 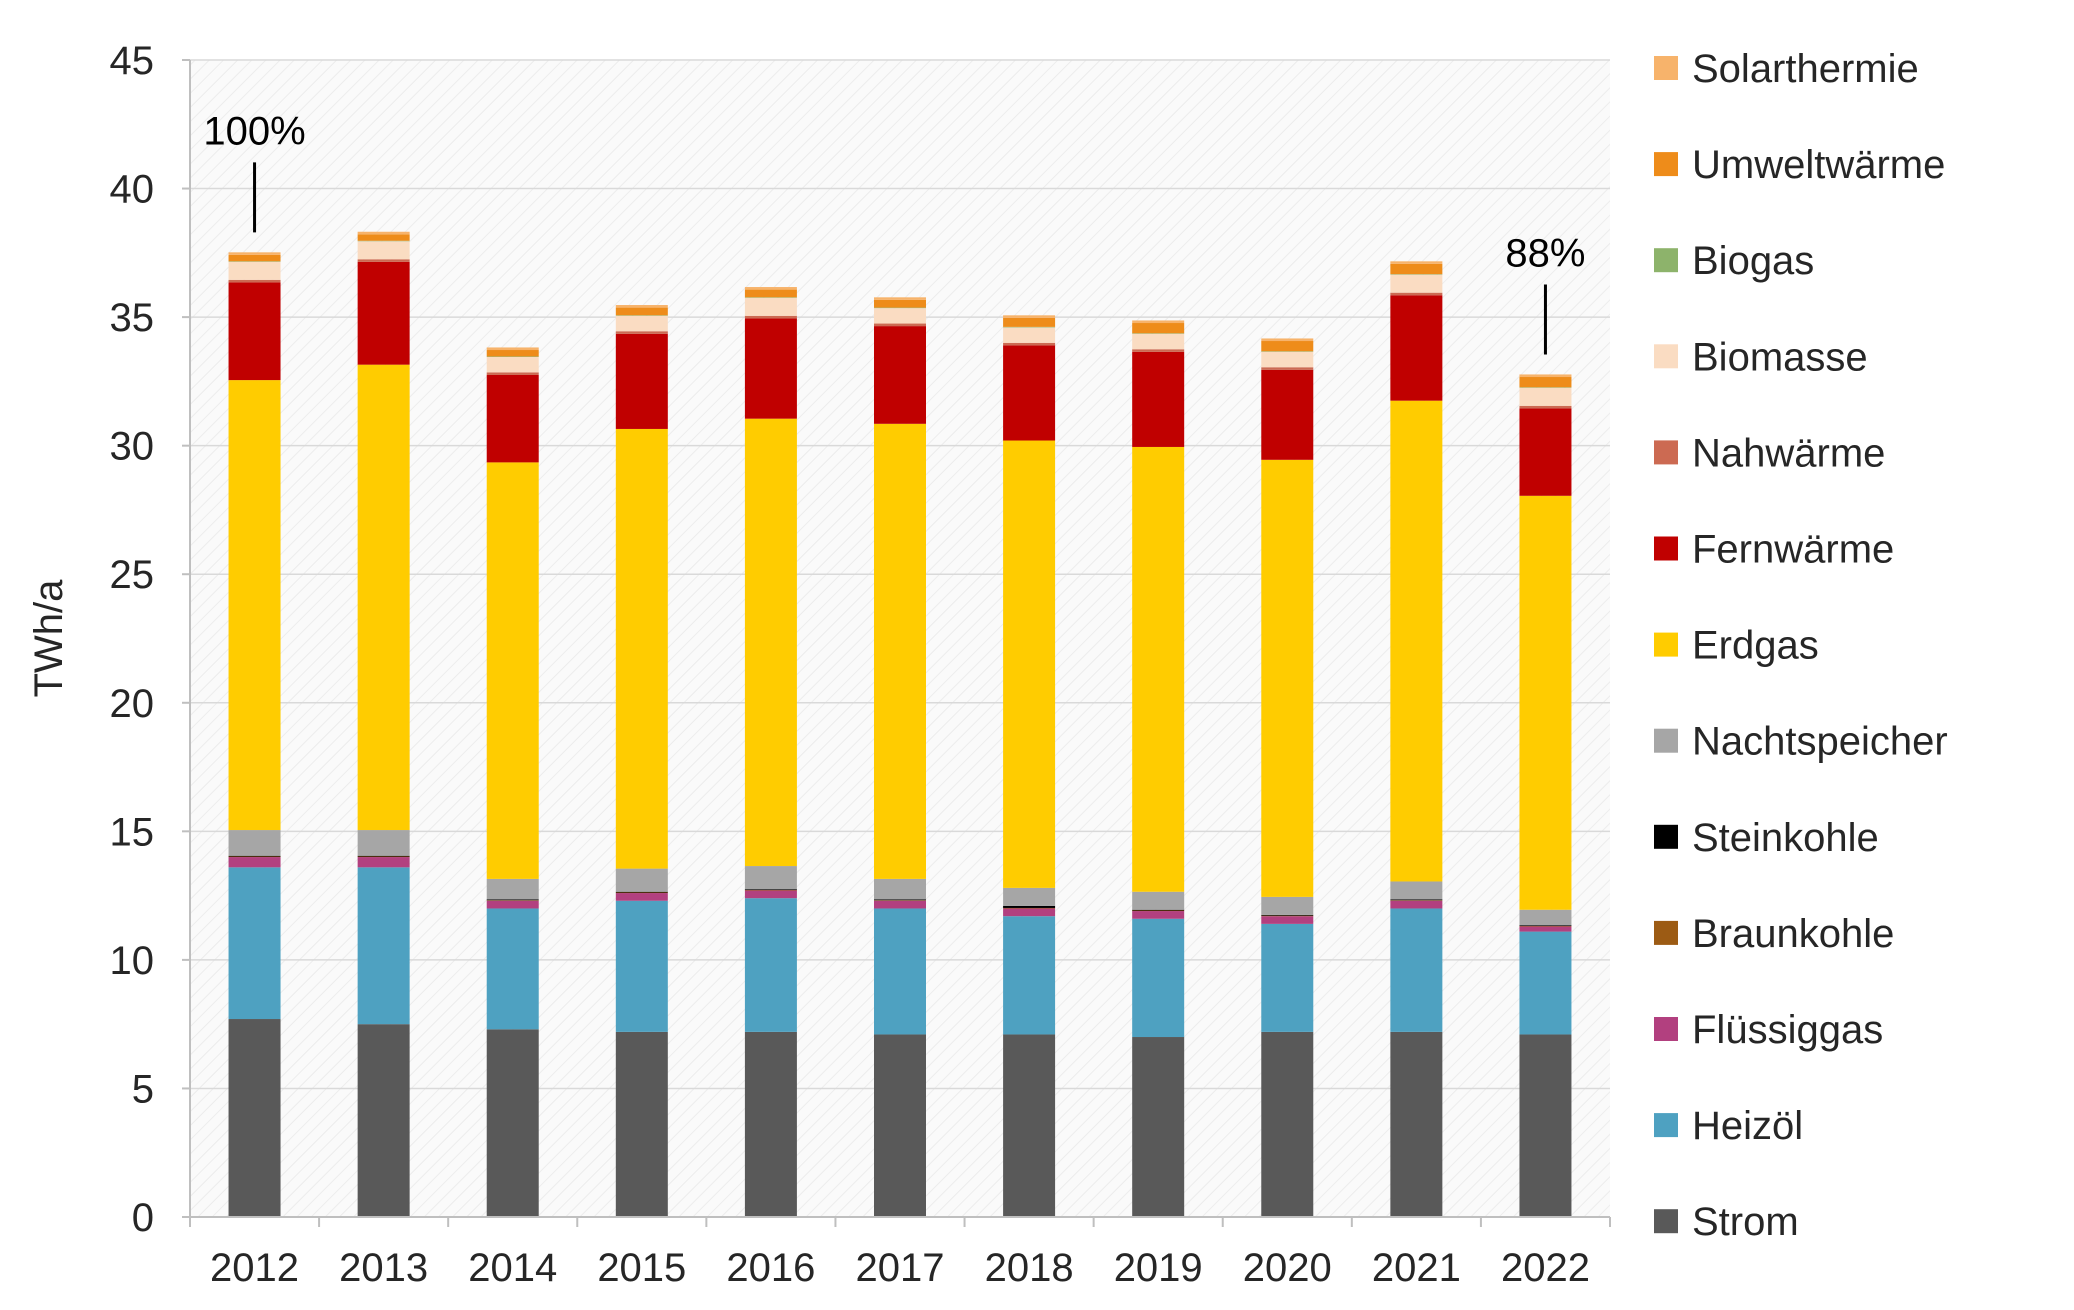 I want to click on bar-segment-strom-2017, so click(x=900, y=1125).